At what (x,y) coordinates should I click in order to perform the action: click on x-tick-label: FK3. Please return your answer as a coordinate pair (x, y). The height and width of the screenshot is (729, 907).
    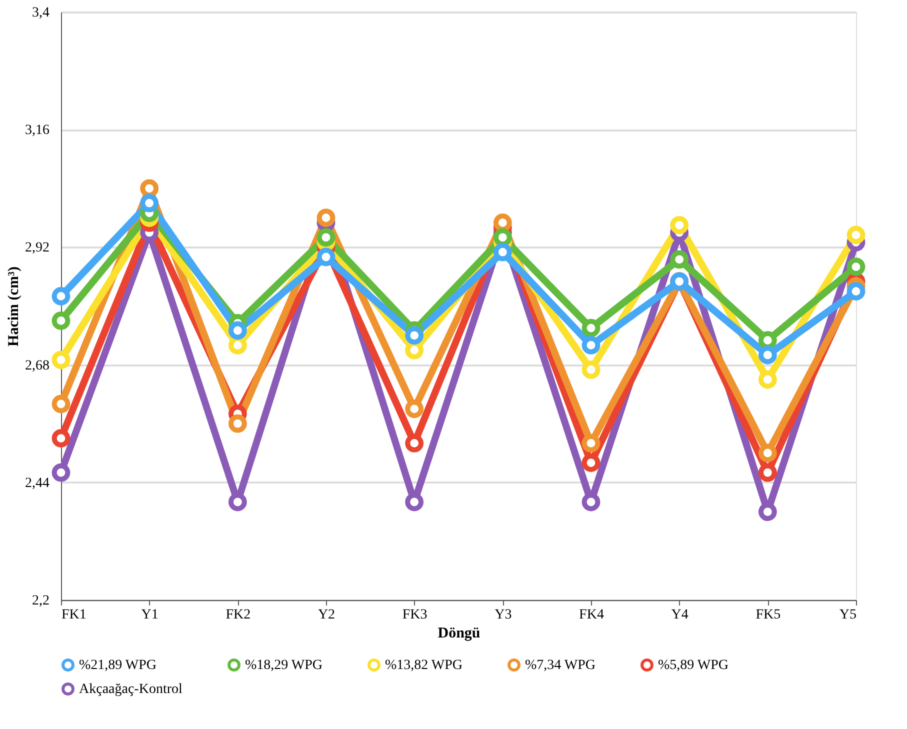
    Looking at the image, I should click on (415, 615).